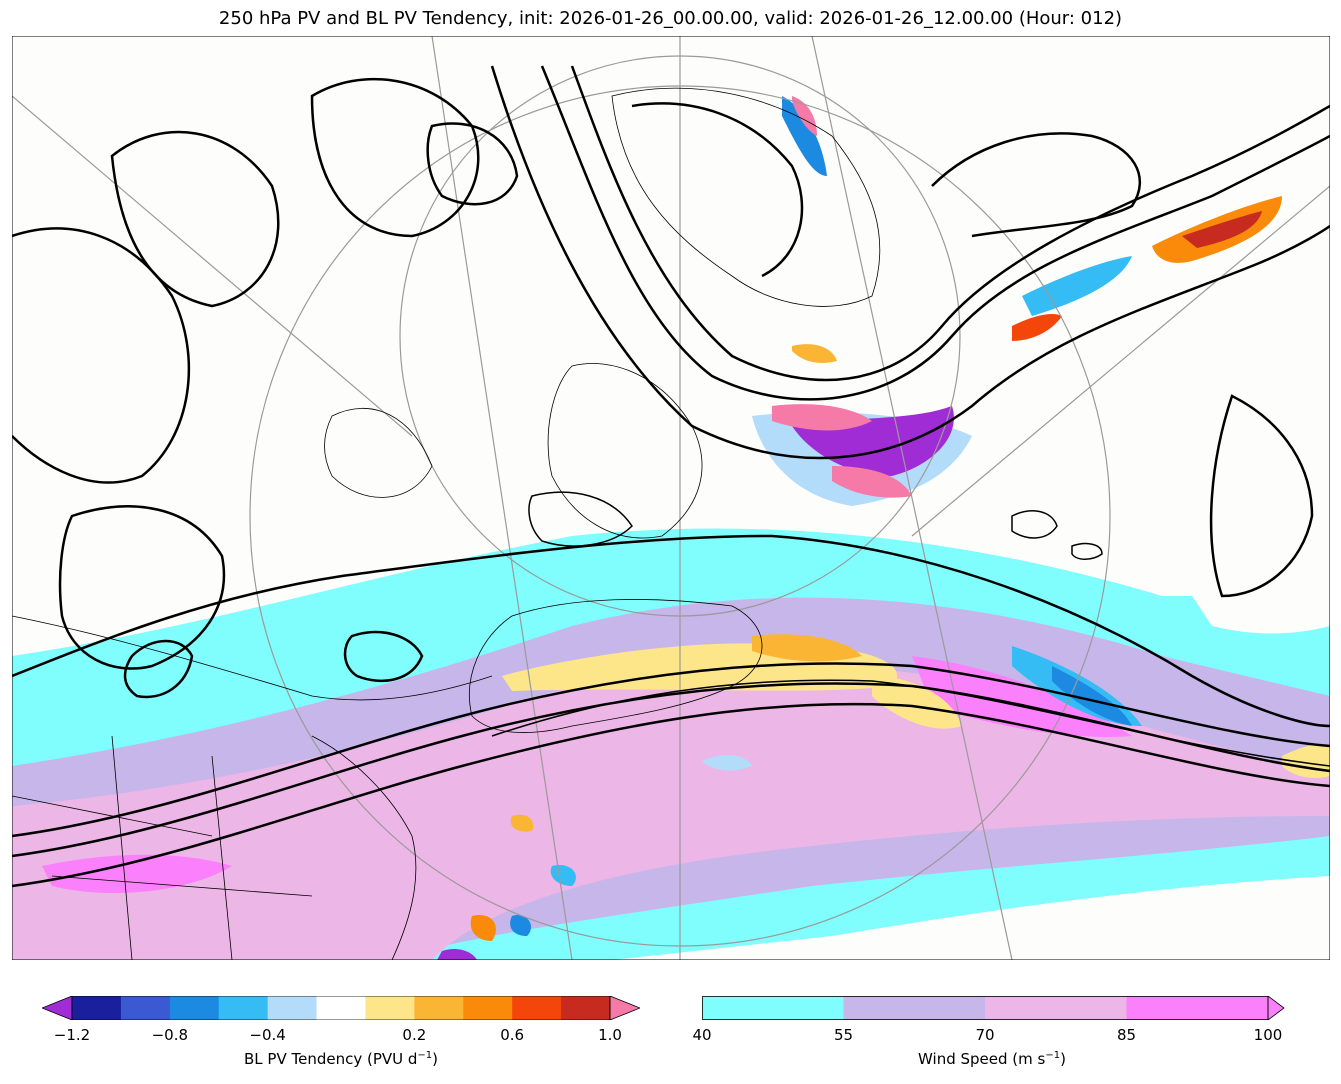 This screenshot has height=1084, width=1341. Describe the element at coordinates (1268, 1035) in the screenshot. I see `wind-speed-tick-label: 100` at that location.